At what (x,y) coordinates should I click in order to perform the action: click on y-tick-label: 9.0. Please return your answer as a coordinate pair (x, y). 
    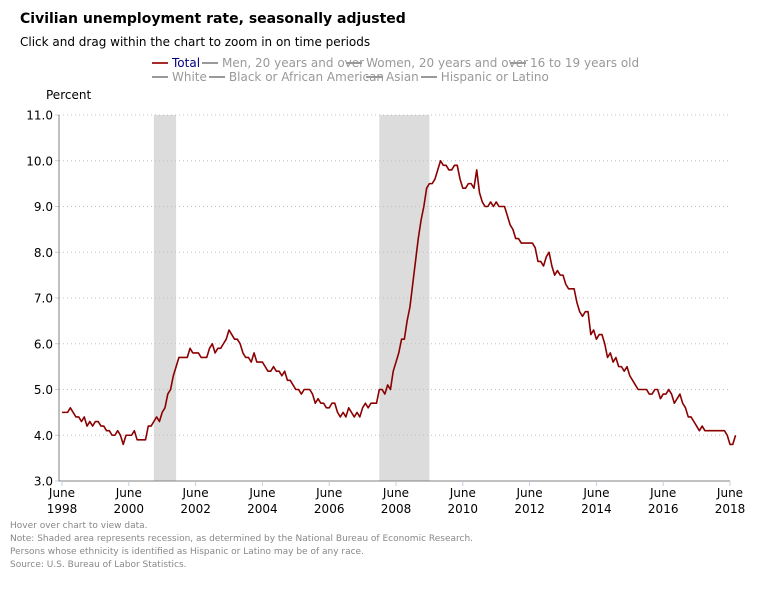
    Looking at the image, I should click on (43, 207).